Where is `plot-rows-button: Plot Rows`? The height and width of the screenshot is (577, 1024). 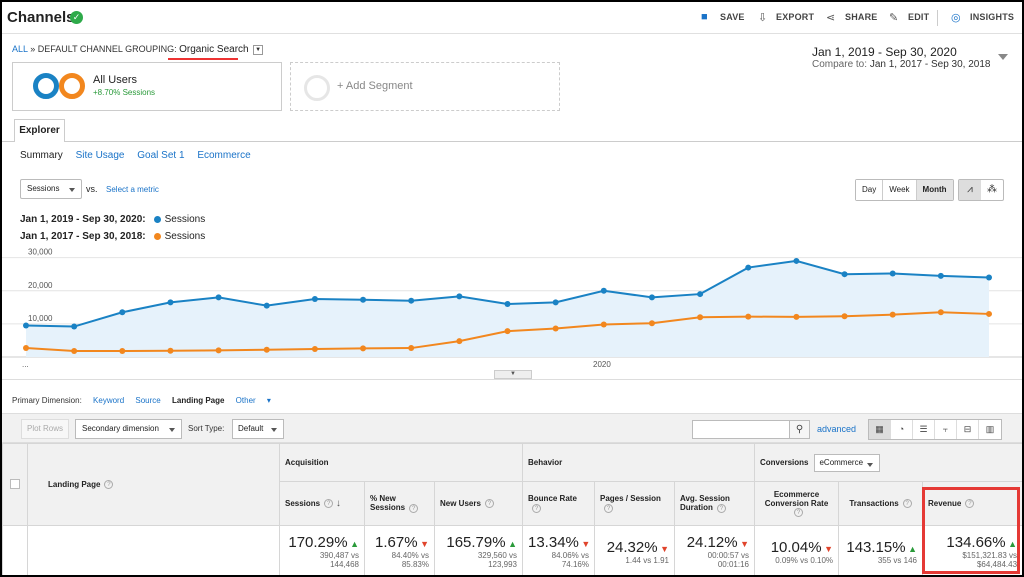 plot-rows-button: Plot Rows is located at coordinates (45, 429).